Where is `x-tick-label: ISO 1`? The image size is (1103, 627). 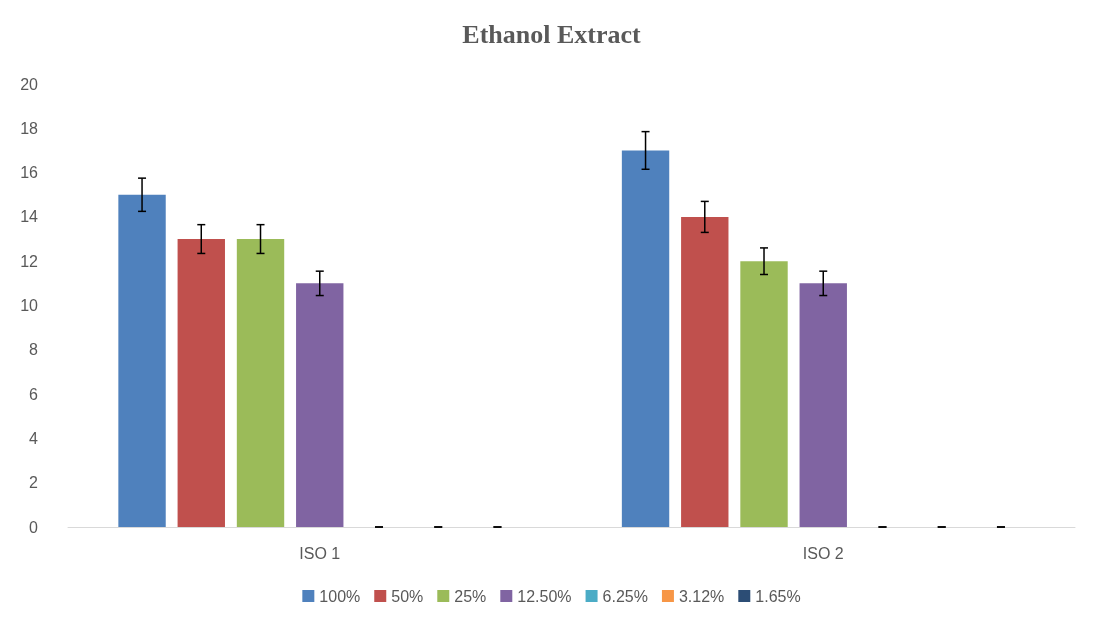
x-tick-label: ISO 1 is located at coordinates (320, 553).